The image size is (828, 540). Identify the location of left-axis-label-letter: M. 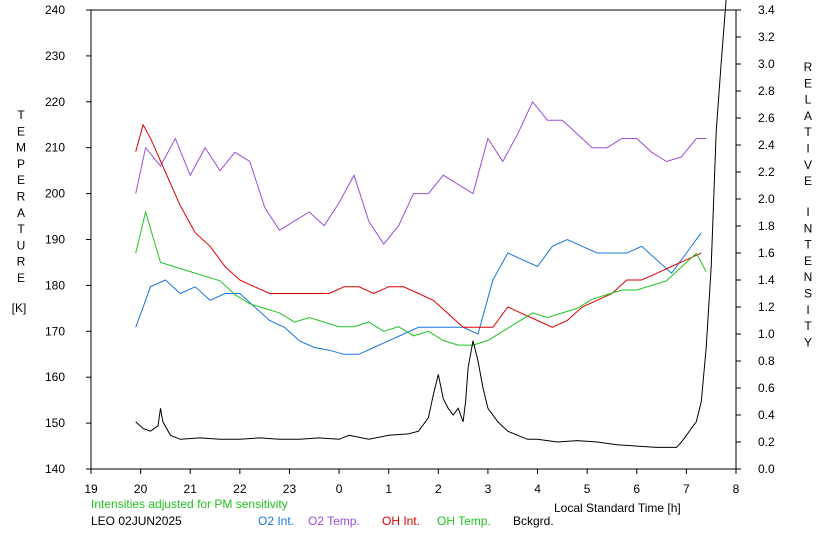
(21, 148).